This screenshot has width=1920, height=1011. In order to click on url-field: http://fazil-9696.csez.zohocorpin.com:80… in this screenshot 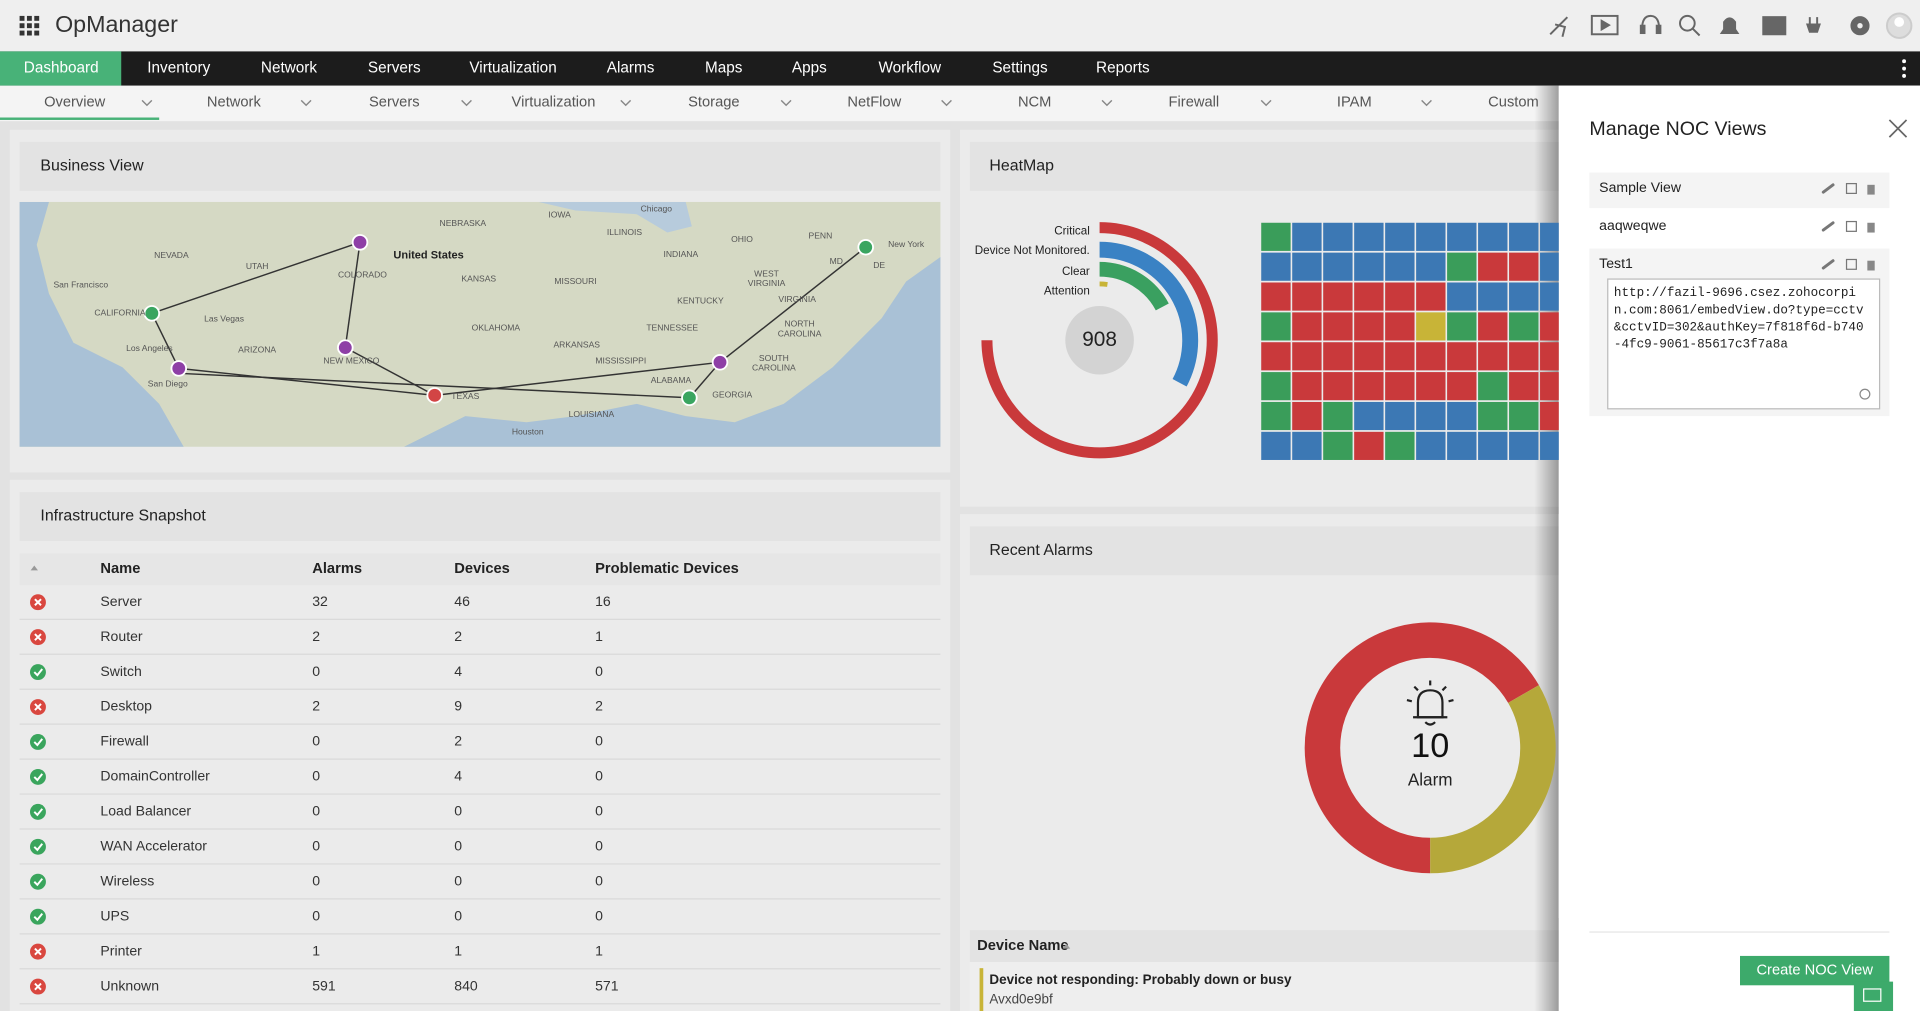, I will do `click(1741, 335)`.